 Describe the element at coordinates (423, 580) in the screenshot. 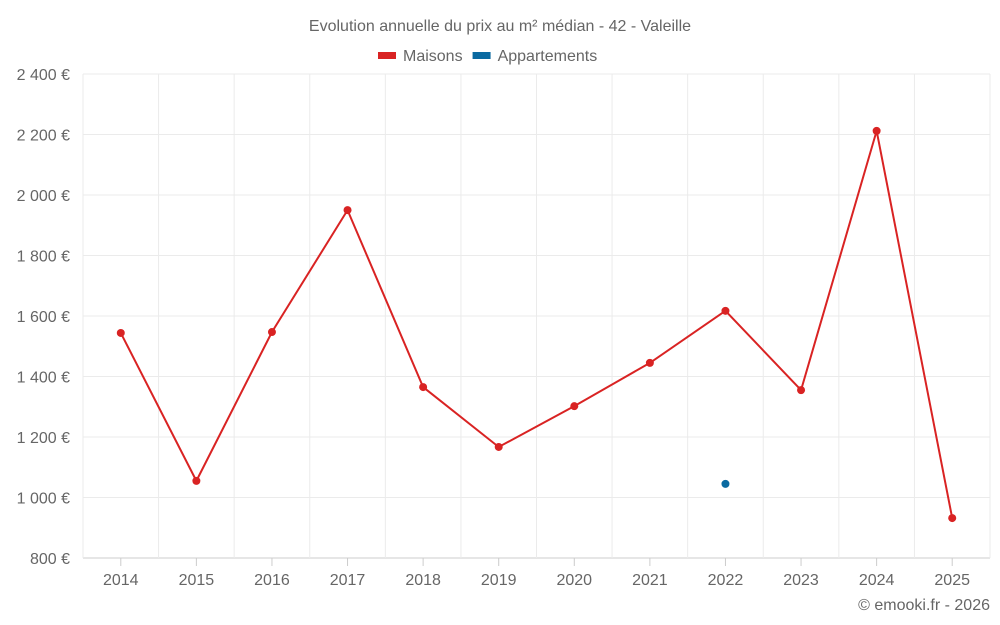

I see `x-tick-label: 2018` at that location.